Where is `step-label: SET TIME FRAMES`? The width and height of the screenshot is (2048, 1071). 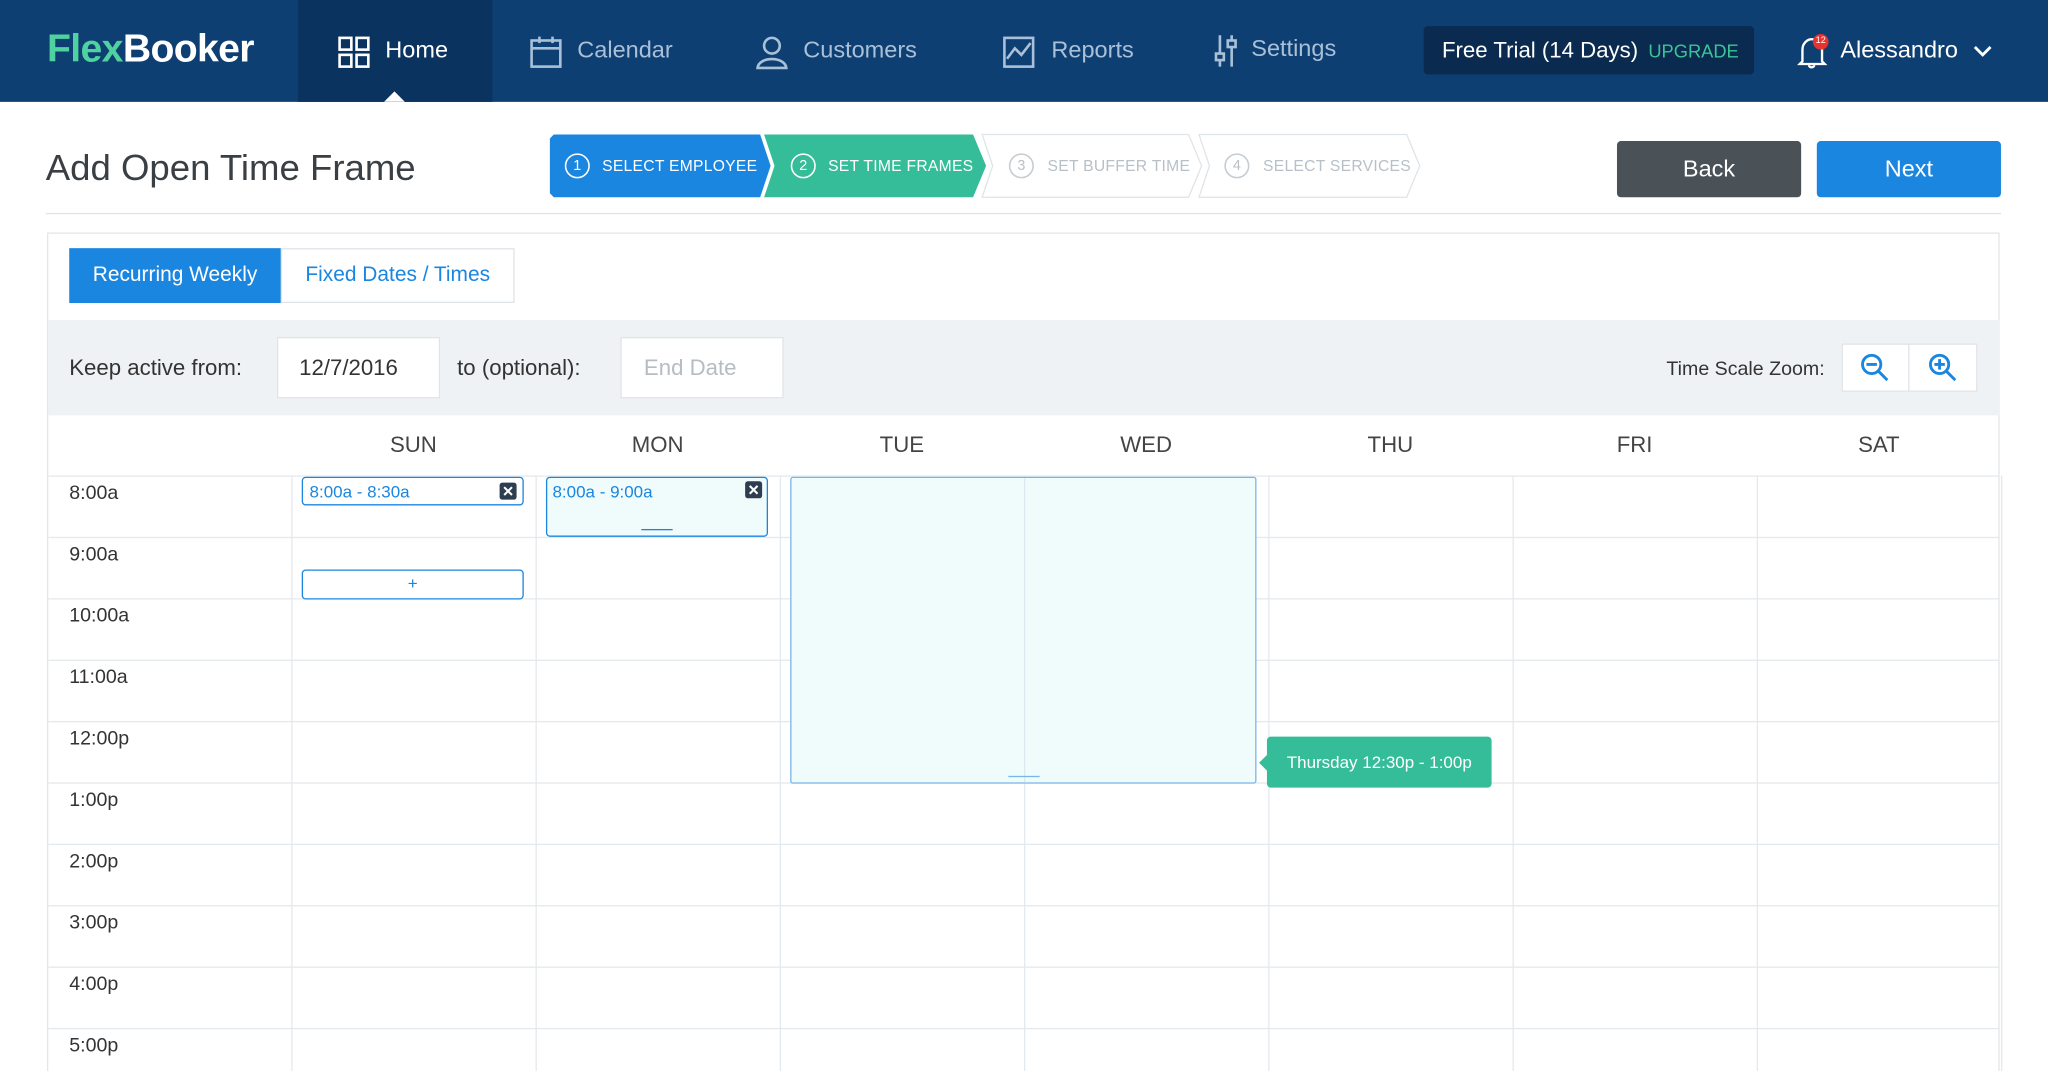
step-label: SET TIME FRAMES is located at coordinates (901, 166).